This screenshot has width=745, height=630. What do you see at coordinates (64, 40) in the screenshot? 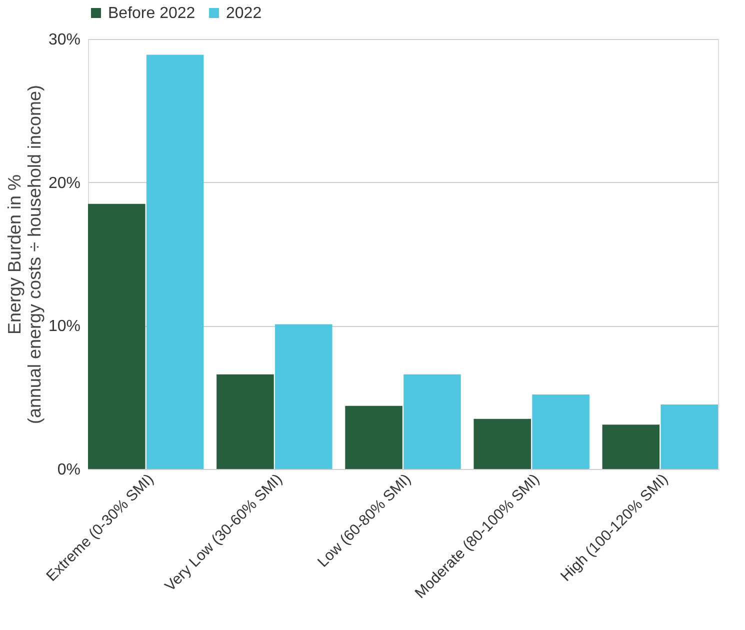
I see `y-tick-label: 30%` at bounding box center [64, 40].